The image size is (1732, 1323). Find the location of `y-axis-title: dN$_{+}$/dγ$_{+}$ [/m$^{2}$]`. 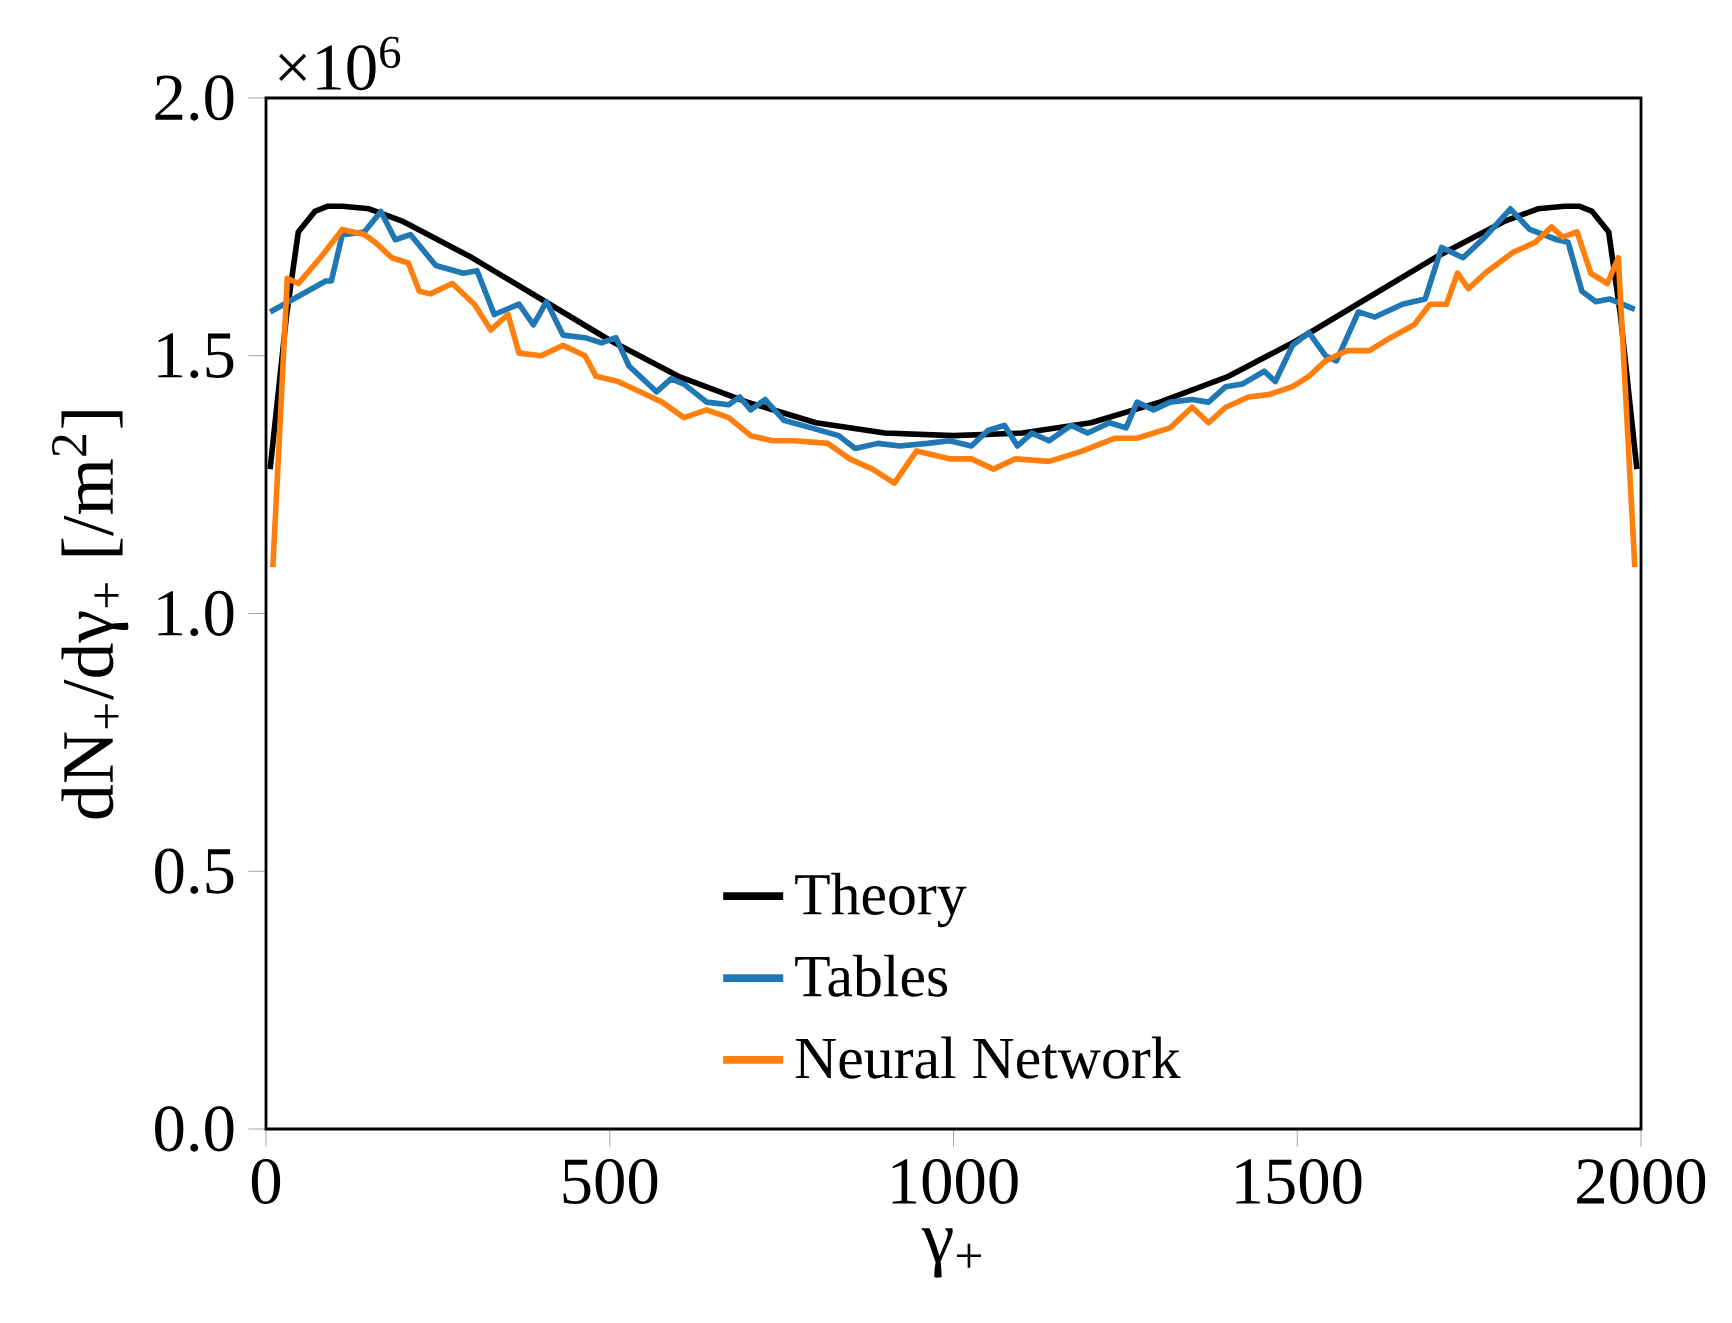

y-axis-title: dN$_{+}$/dγ$_{+}$ [/m$^{2}$] is located at coordinates (90, 615).